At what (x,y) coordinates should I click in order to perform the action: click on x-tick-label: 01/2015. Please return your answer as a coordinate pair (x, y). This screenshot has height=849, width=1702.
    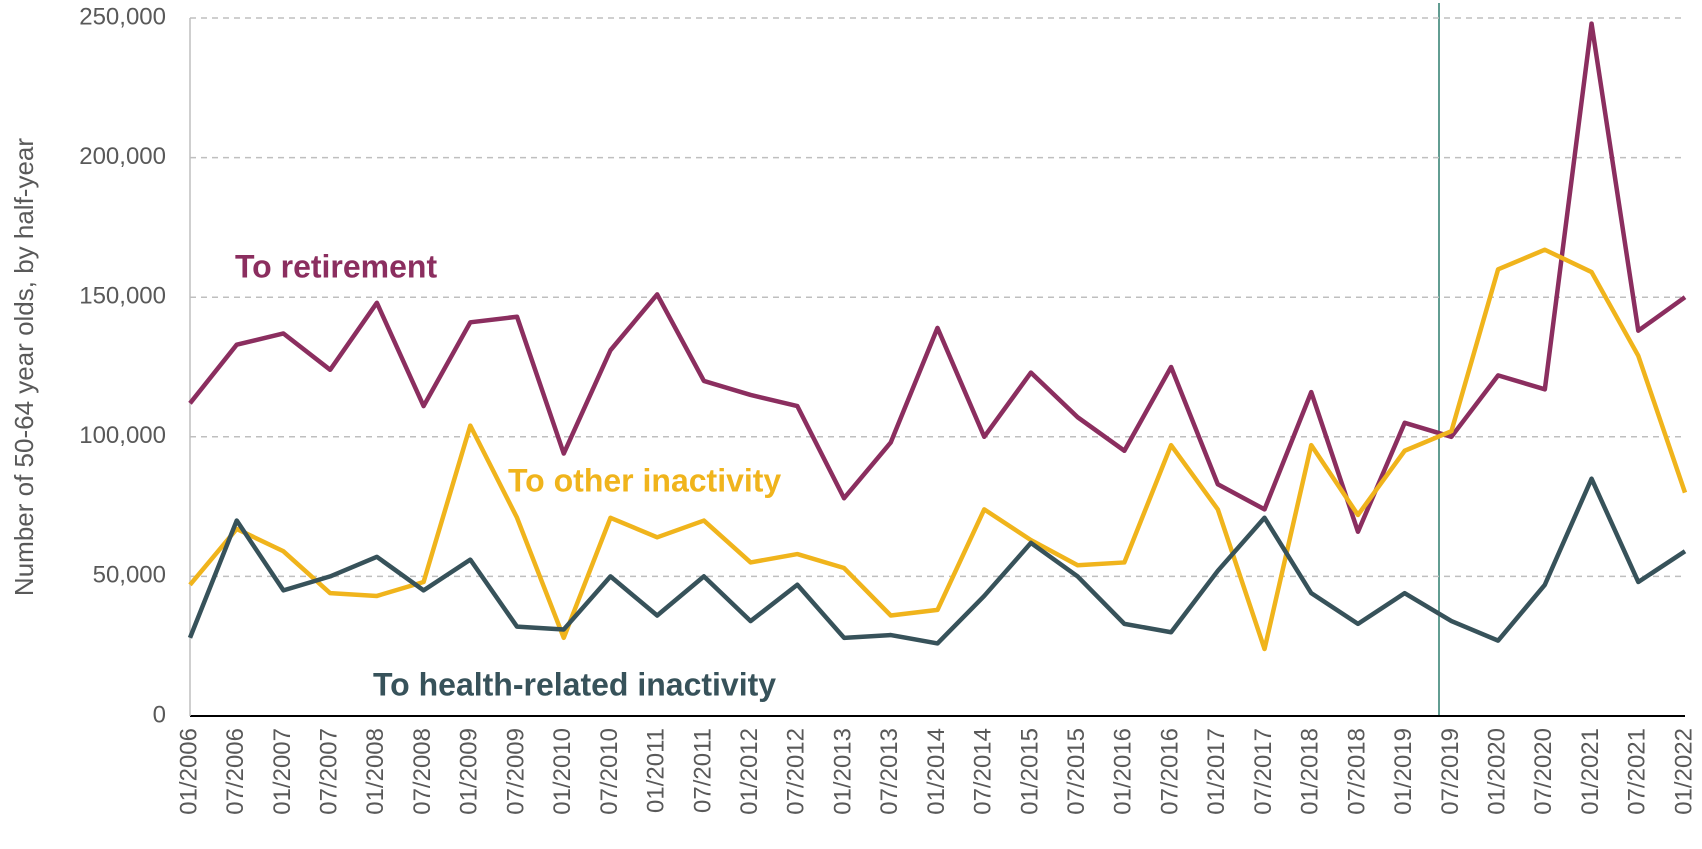
    Looking at the image, I should click on (1029, 771).